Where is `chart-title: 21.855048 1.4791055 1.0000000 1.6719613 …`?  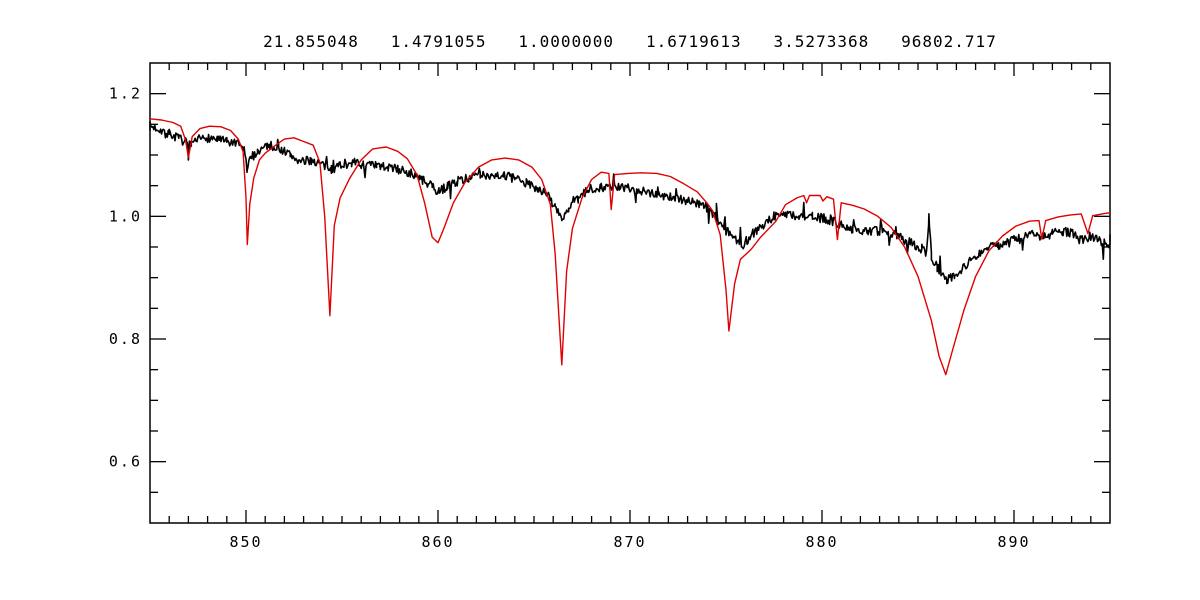 chart-title: 21.855048 1.4791055 1.0000000 1.6719613 … is located at coordinates (630, 41).